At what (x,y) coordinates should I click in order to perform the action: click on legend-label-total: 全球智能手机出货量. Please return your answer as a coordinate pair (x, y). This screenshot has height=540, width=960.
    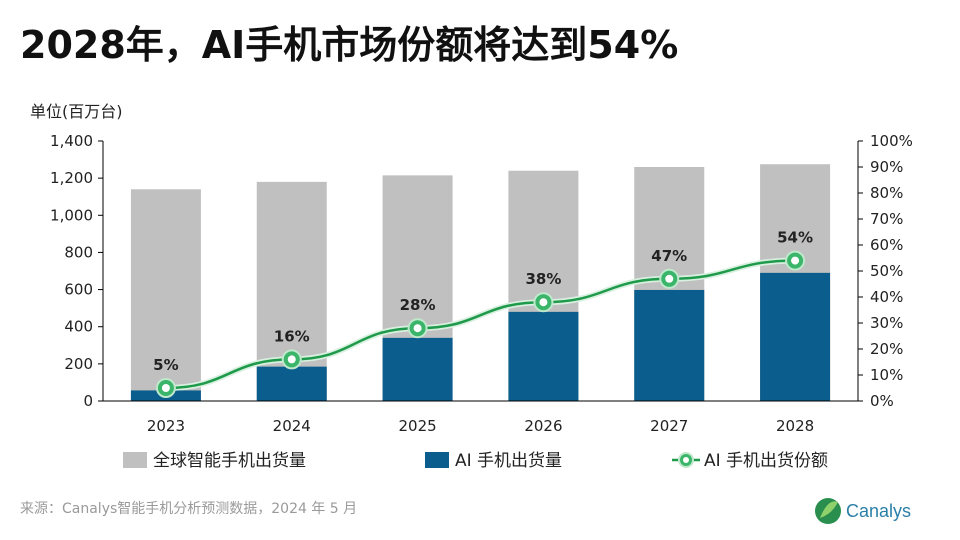
    Looking at the image, I should click on (229, 461).